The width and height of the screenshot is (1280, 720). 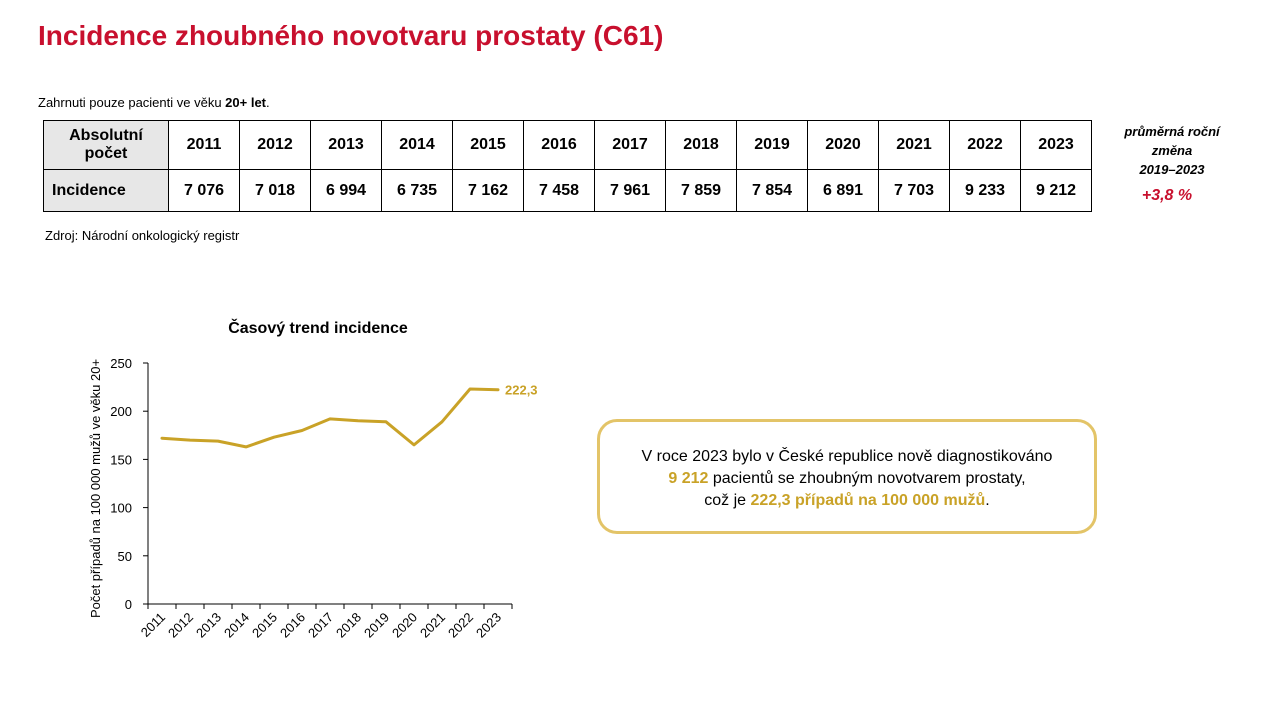 What do you see at coordinates (275, 190) in the screenshot?
I see `incidence-value: 7 018` at bounding box center [275, 190].